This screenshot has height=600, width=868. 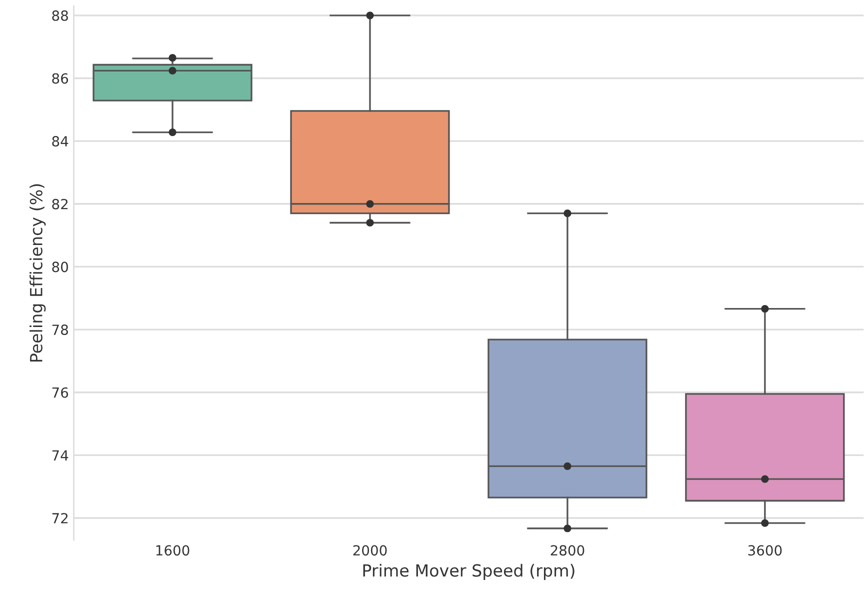 What do you see at coordinates (38, 273) in the screenshot?
I see `y-axis-title: Peeling Efficiency (%)` at bounding box center [38, 273].